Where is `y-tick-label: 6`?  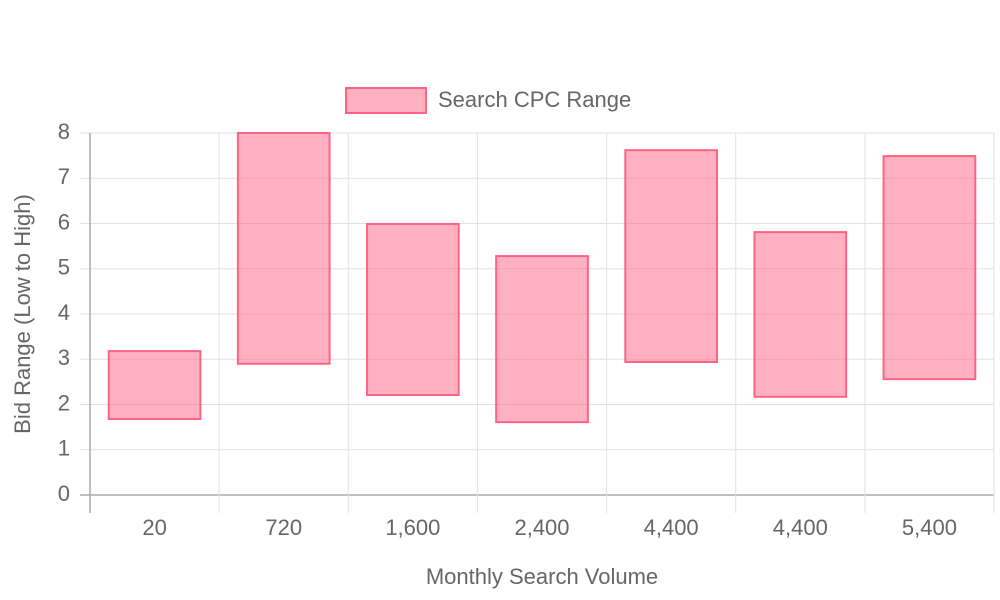 y-tick-label: 6 is located at coordinates (64, 221).